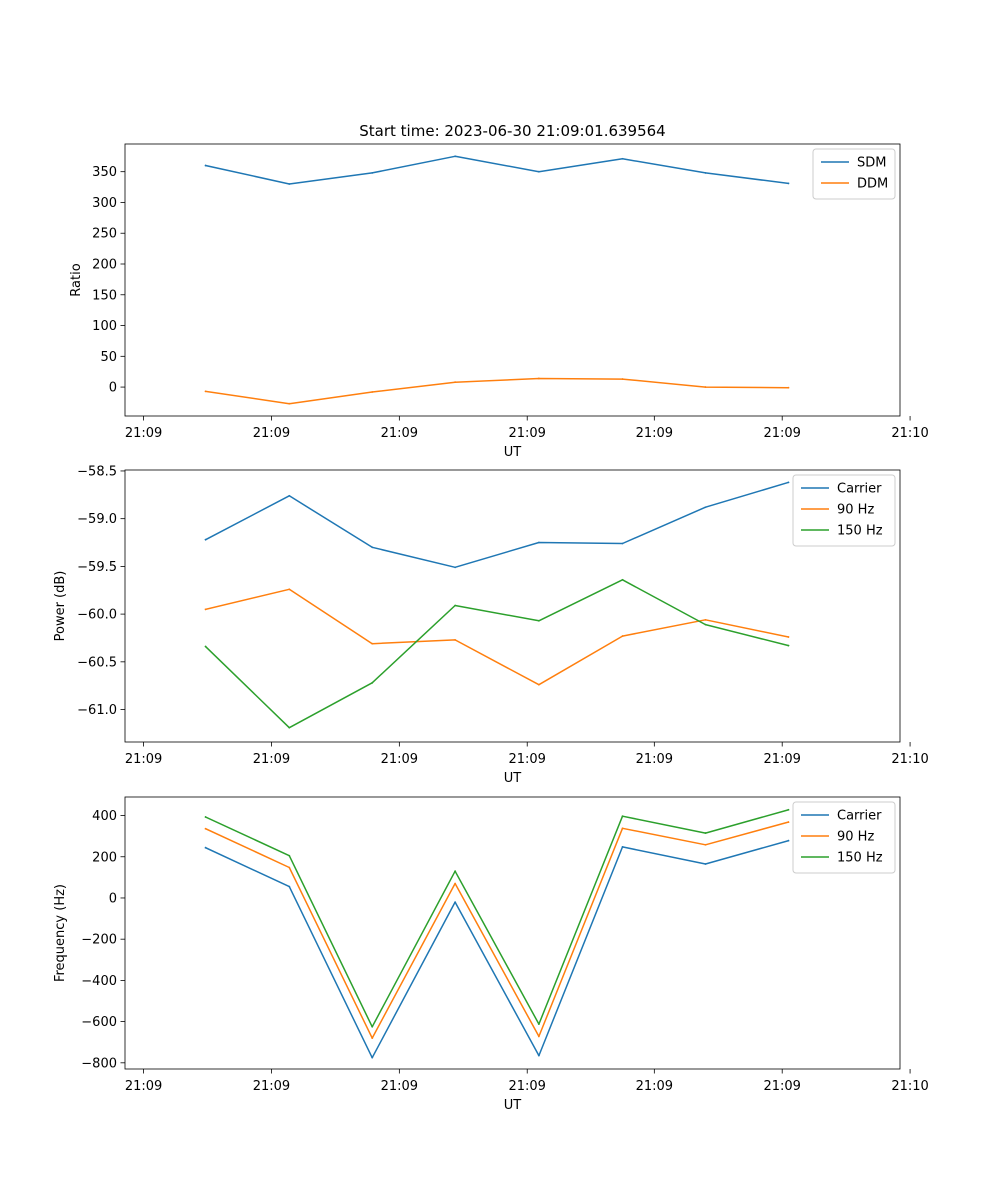  Describe the element at coordinates (104, 172) in the screenshot. I see `y-tick-label: 350` at that location.